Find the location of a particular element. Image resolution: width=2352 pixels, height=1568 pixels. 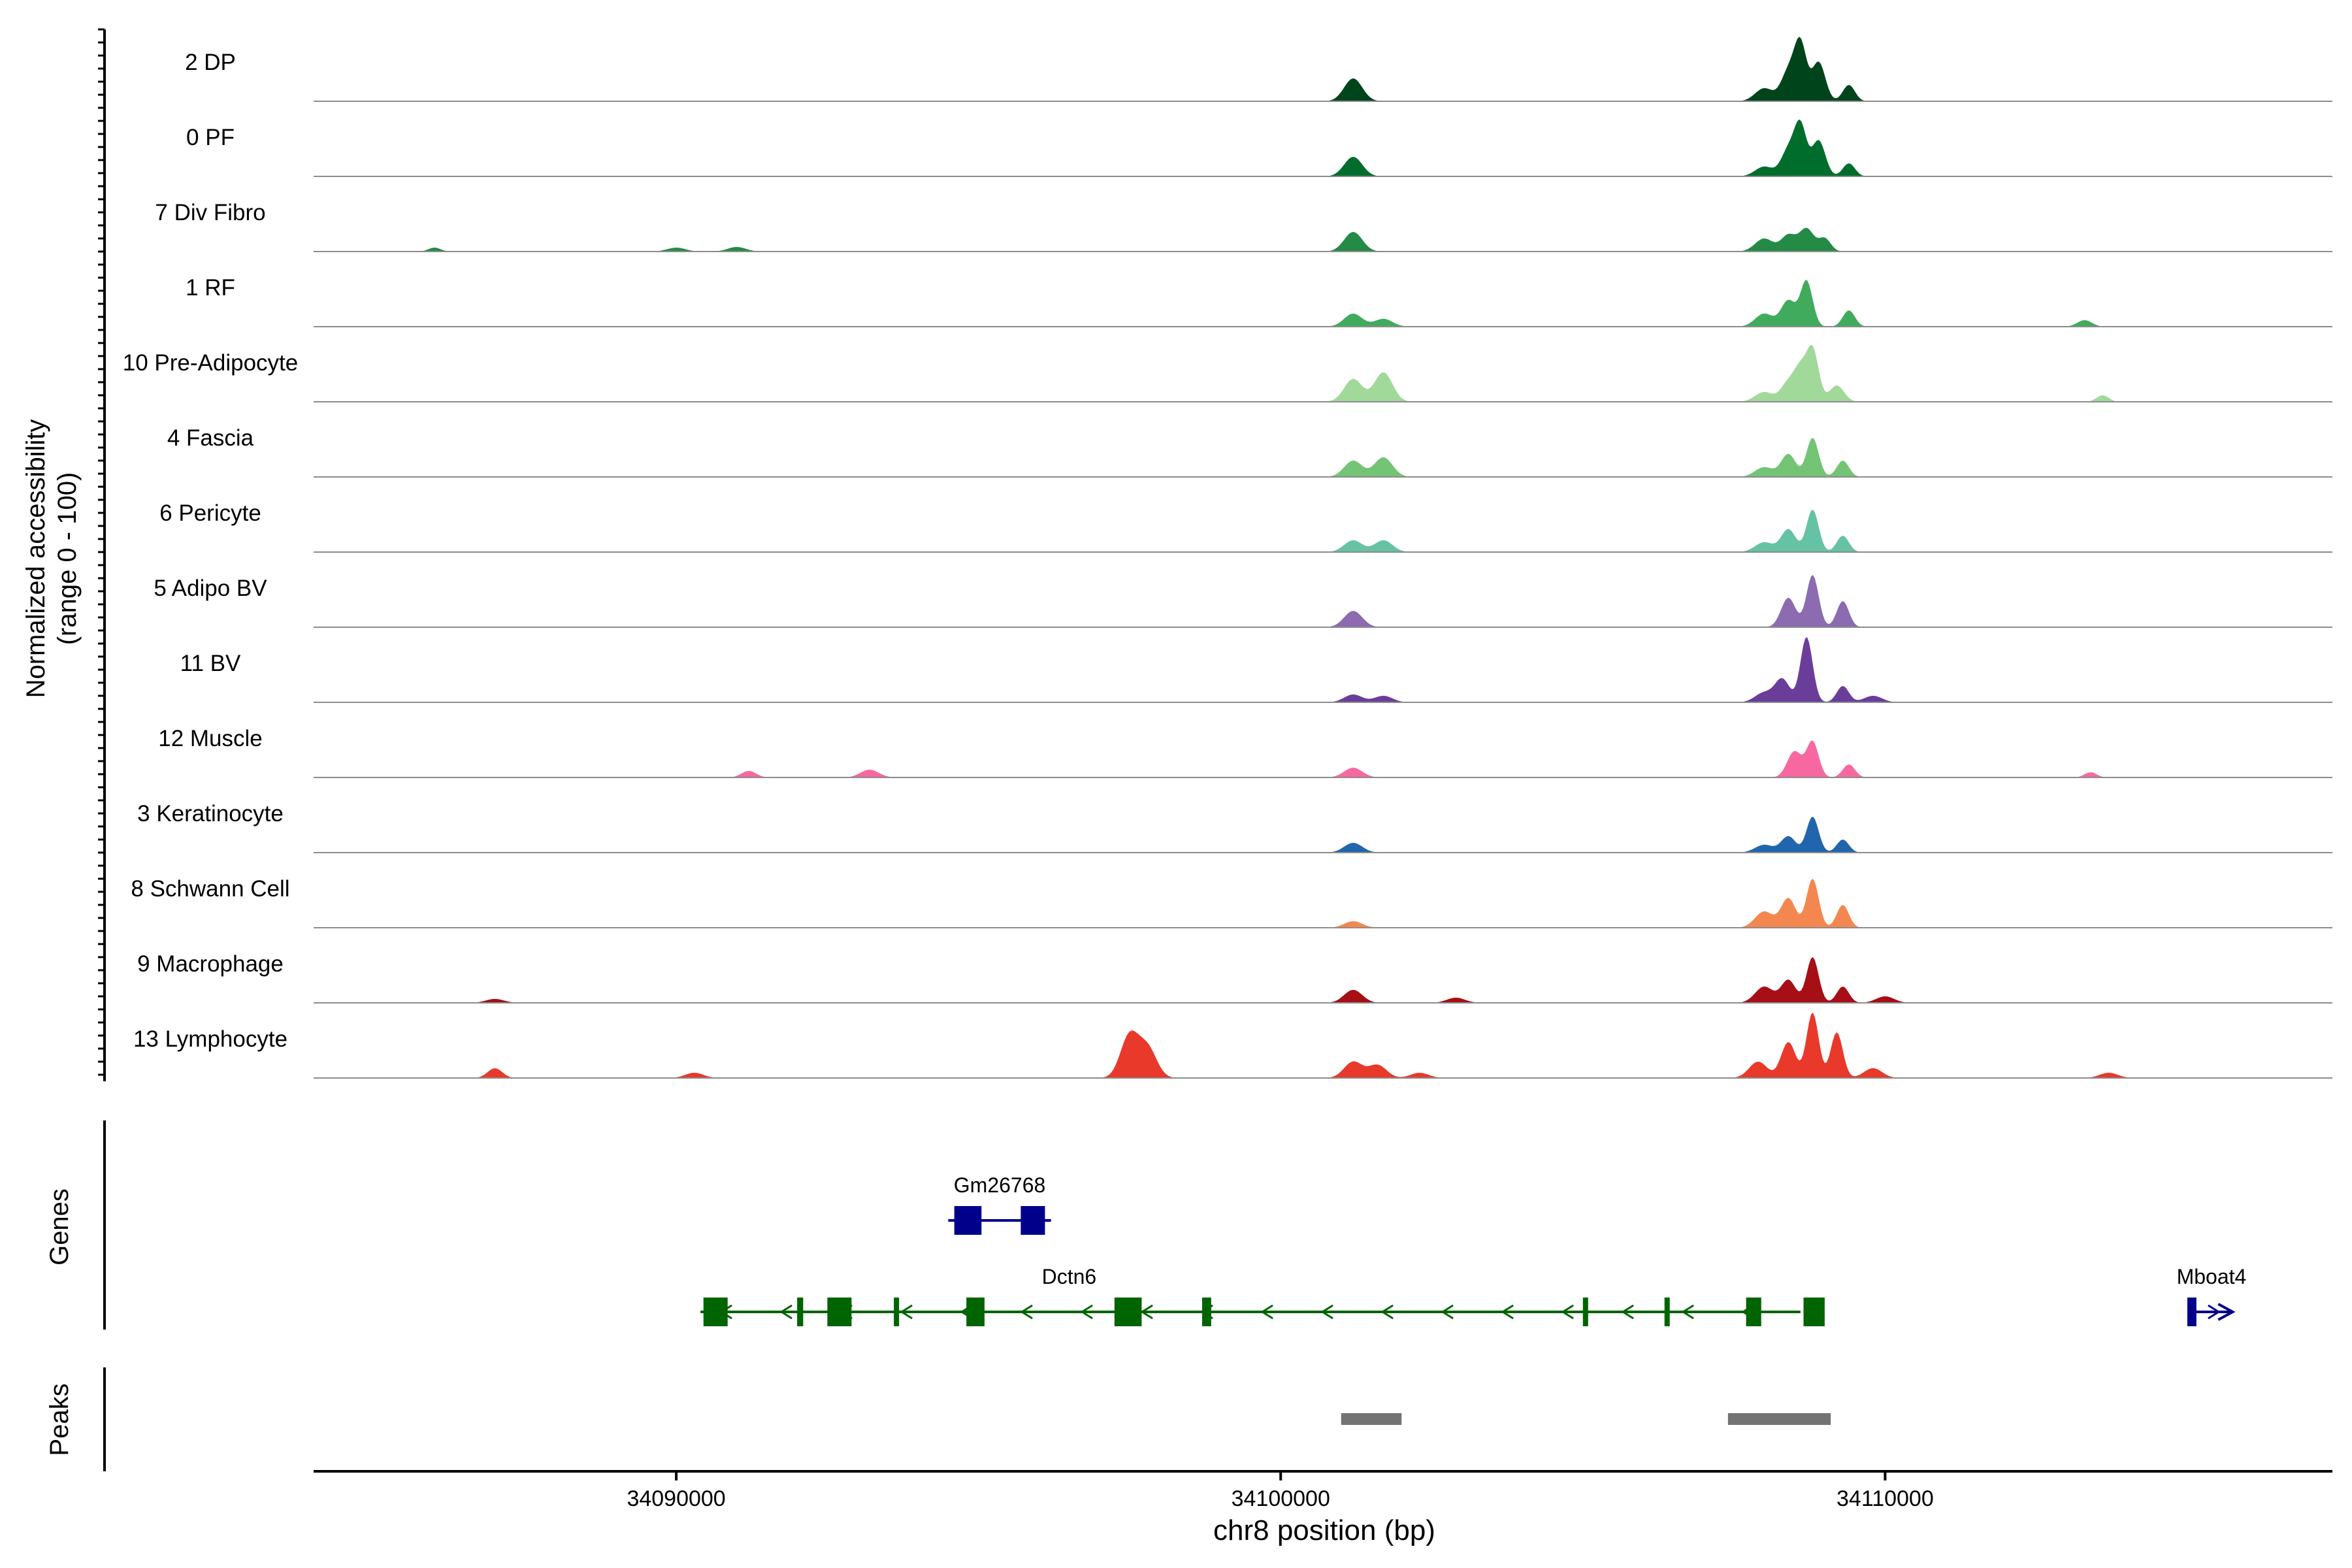

gene-annotation-panel: Gm26768 Dctn6 Mboat4 is located at coordinates (1175, 1225).